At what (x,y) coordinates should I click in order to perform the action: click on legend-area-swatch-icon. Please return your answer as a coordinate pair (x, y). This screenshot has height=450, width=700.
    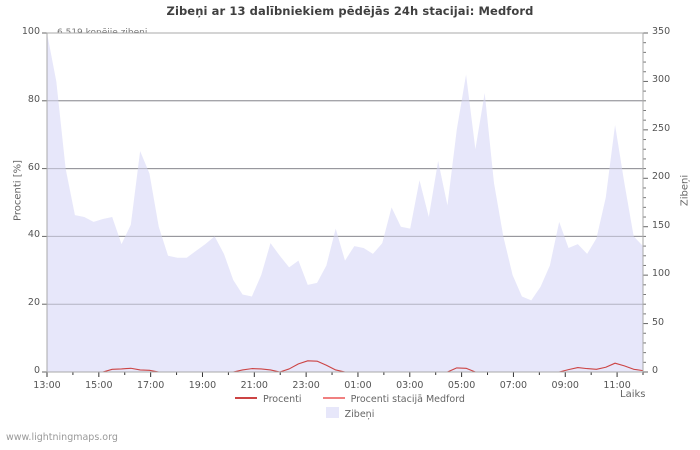
    Looking at the image, I should click on (332, 412).